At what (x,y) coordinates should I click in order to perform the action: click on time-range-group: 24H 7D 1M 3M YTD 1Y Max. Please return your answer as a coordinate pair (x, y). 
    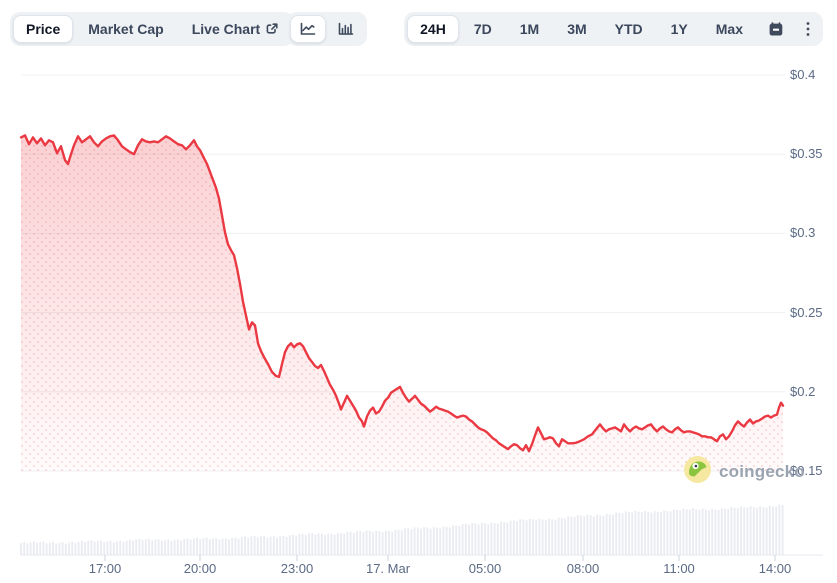
    Looking at the image, I should click on (613, 29).